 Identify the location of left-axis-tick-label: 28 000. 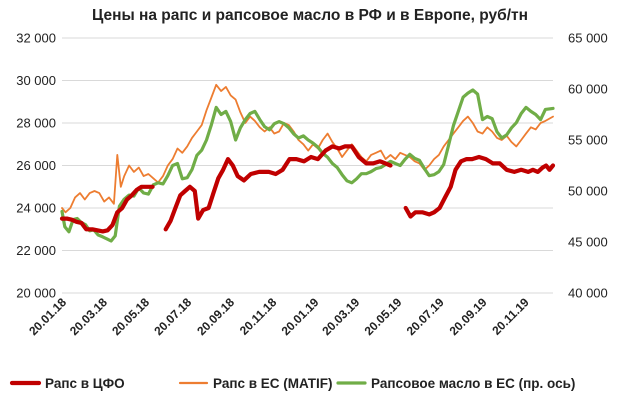
(36, 123).